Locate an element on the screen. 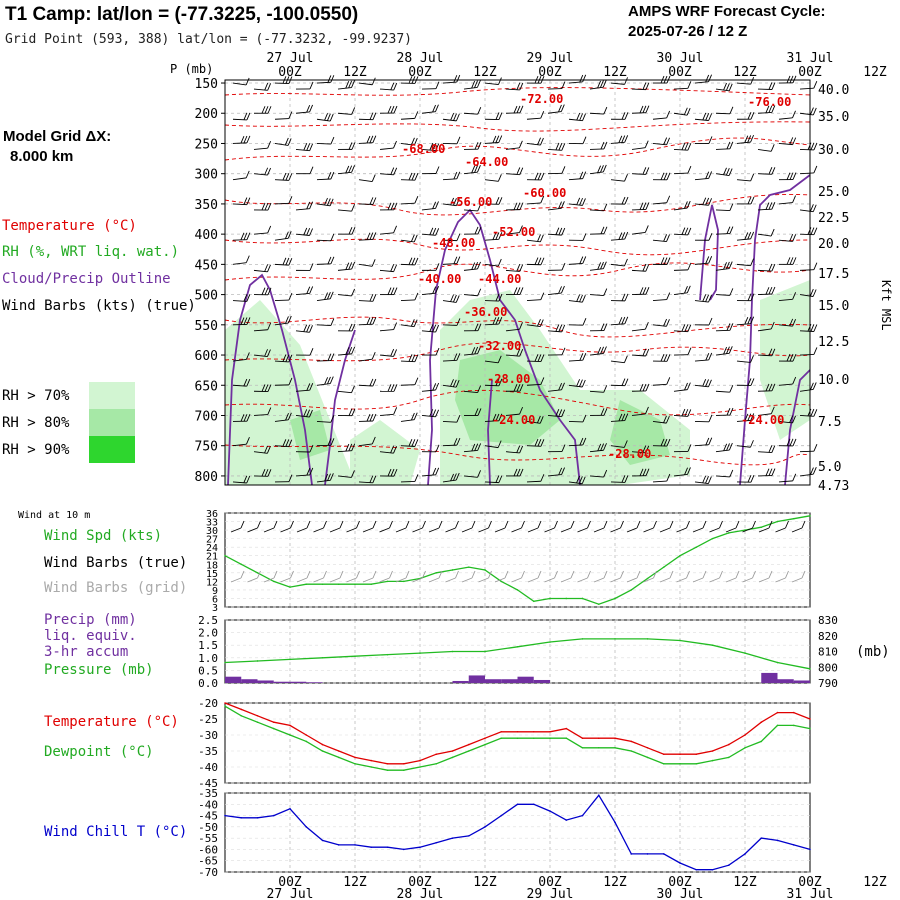  surface-barb is located at coordinates (419, 526).